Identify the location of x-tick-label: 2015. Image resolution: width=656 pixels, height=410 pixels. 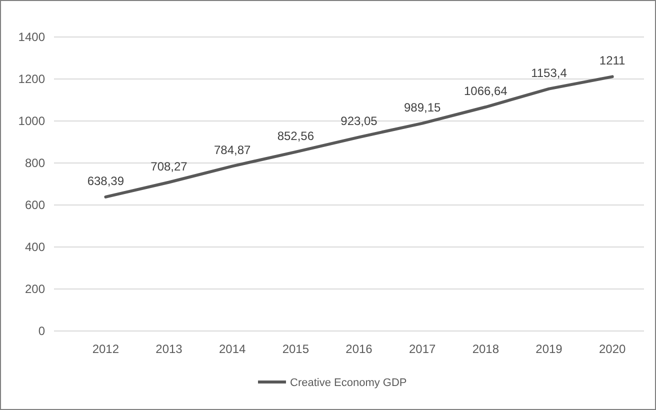
(296, 349).